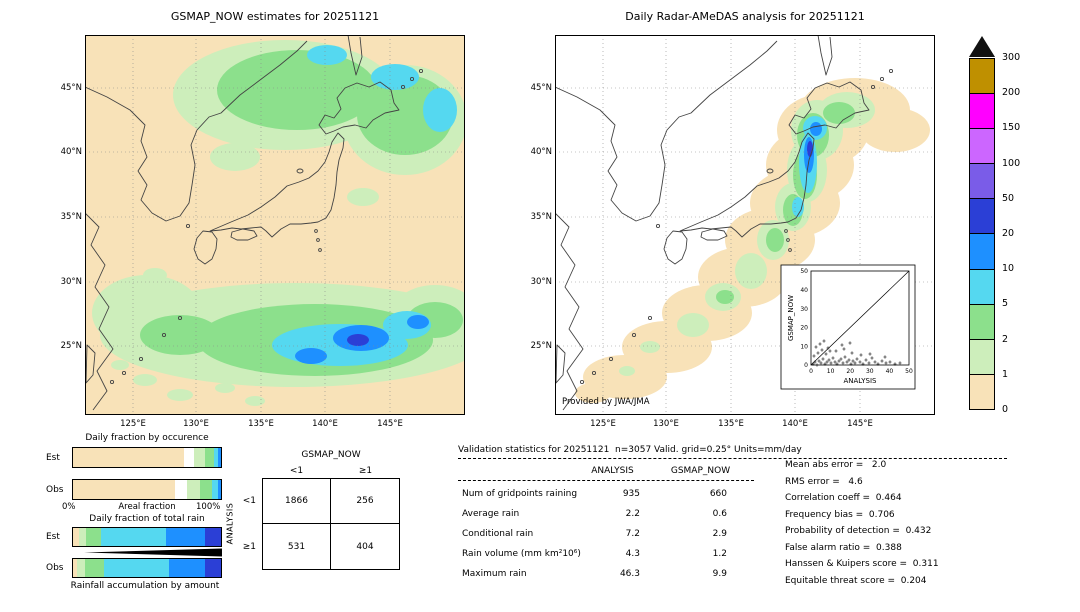 The image size is (1080, 612). Describe the element at coordinates (541, 282) in the screenshot. I see `right-lat-tick: 30°N` at that location.